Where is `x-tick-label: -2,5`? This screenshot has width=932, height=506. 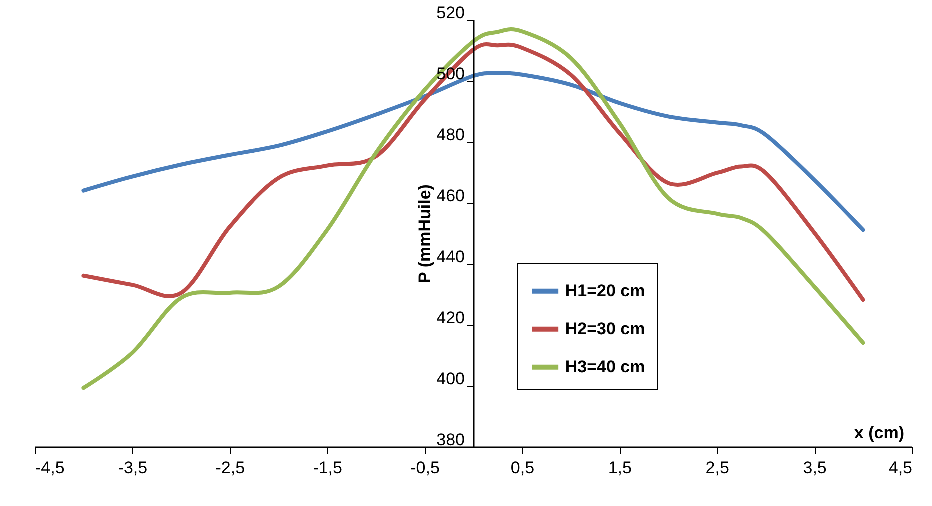 x-tick-label: -2,5 is located at coordinates (231, 468).